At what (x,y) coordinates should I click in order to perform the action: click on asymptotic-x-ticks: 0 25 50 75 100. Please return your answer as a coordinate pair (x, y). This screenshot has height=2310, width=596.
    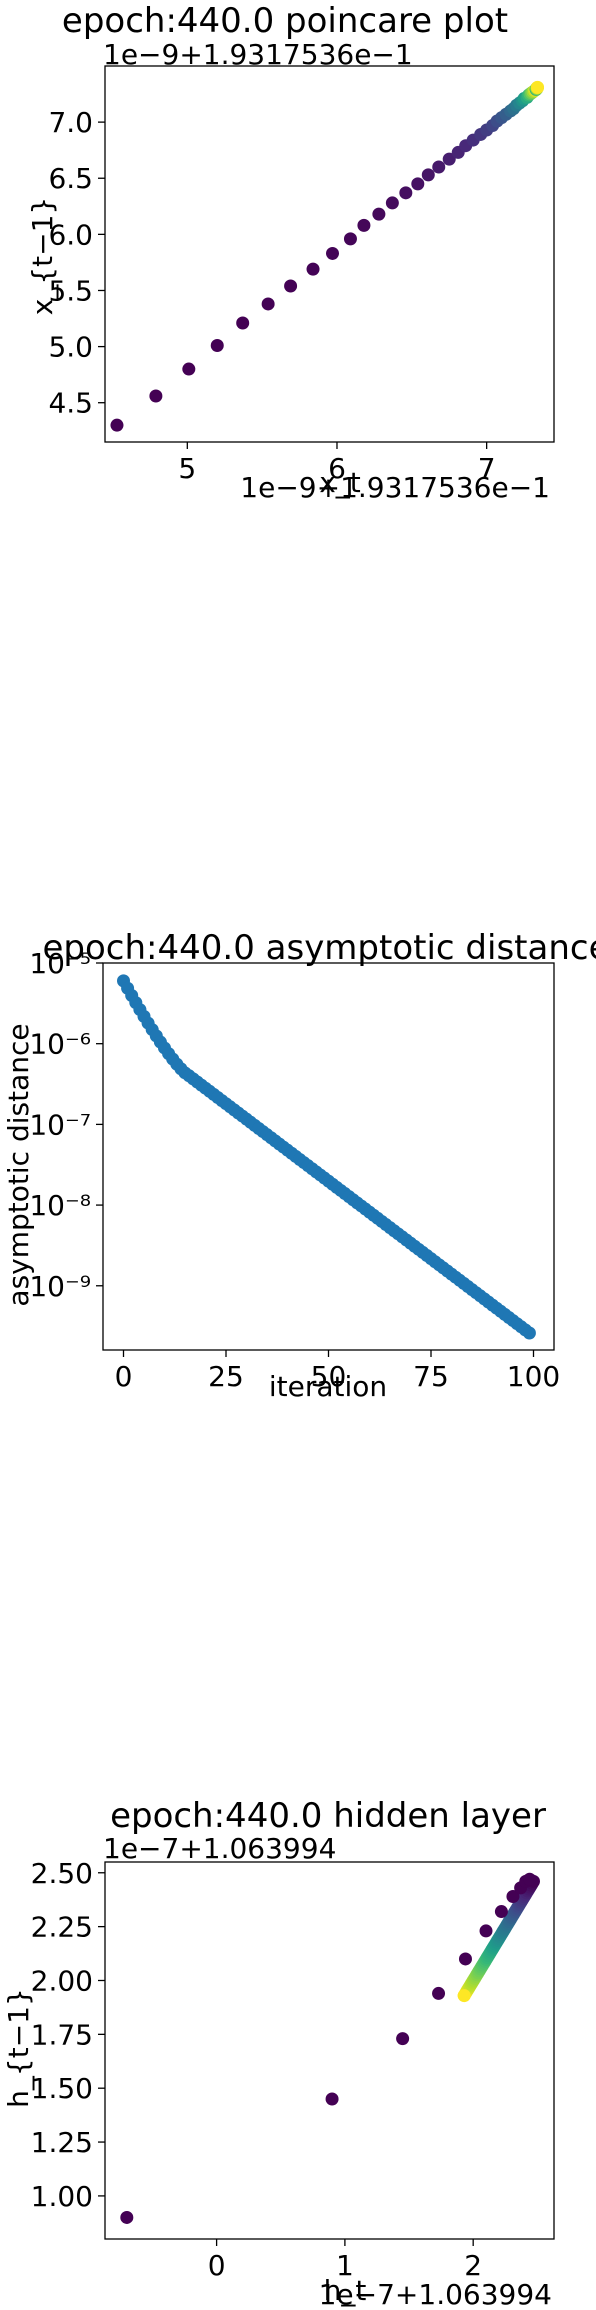
    Looking at the image, I should click on (337, 1371).